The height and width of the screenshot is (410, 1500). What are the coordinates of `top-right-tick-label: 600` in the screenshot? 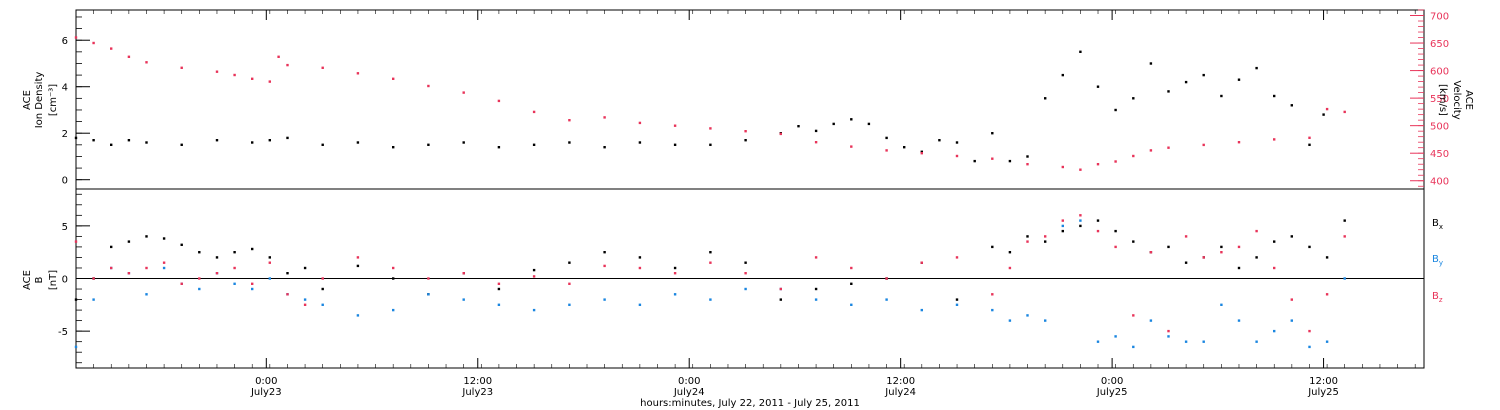 It's located at (1439, 72).